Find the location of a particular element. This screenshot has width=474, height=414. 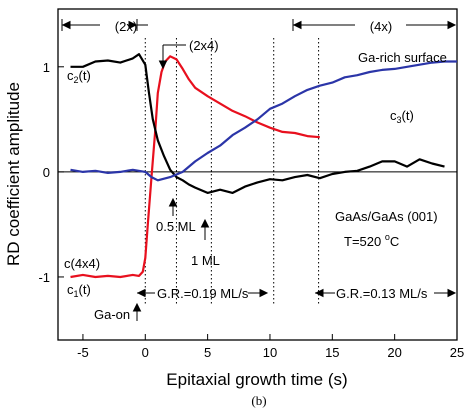

gr2-arrow is located at coordinates (385, 293).